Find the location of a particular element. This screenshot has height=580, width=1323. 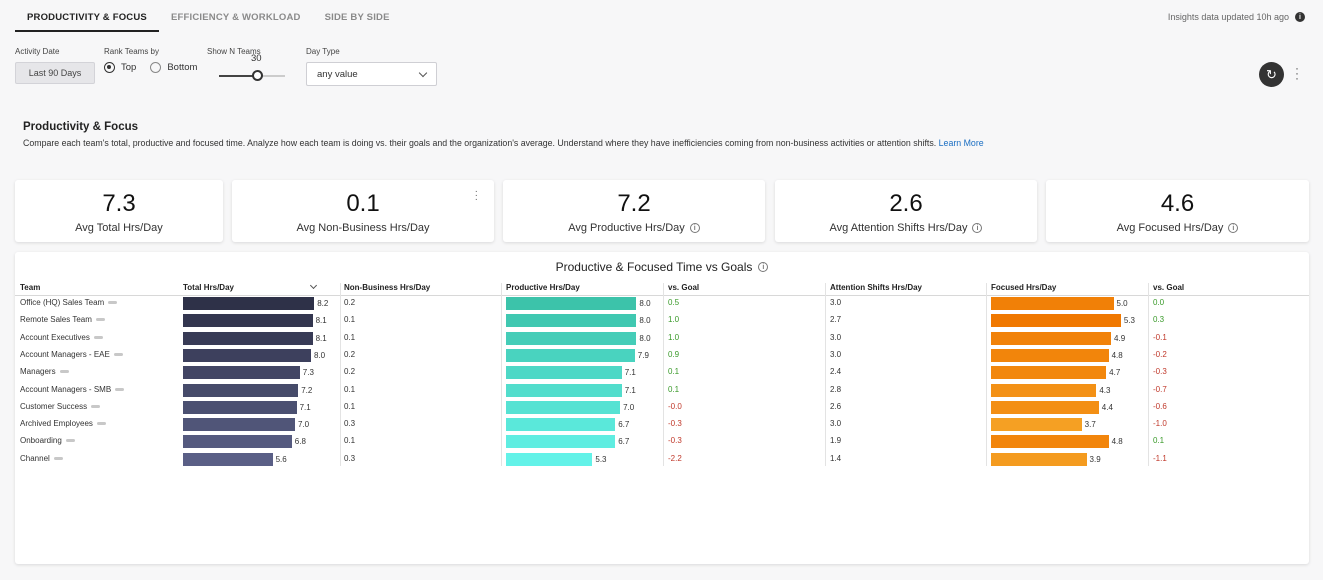

rank-top-radio is located at coordinates (109, 67).